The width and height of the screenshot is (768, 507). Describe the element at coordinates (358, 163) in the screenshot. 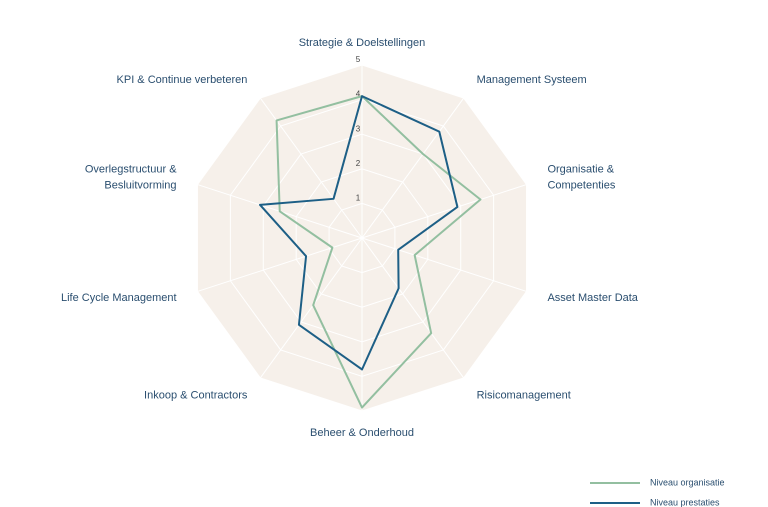

I see `y-tick-label: 2` at that location.